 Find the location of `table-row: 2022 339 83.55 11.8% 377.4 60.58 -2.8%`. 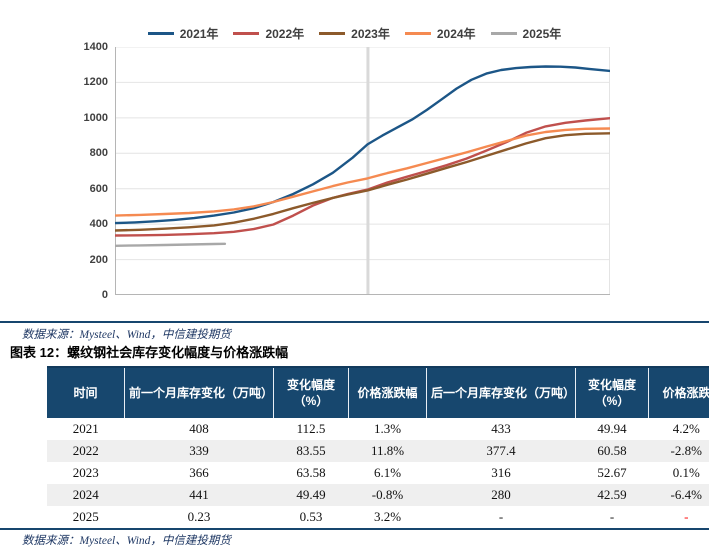

table-row: 2022 339 83.55 11.8% 377.4 60.58 -2.8% is located at coordinates (378, 451).